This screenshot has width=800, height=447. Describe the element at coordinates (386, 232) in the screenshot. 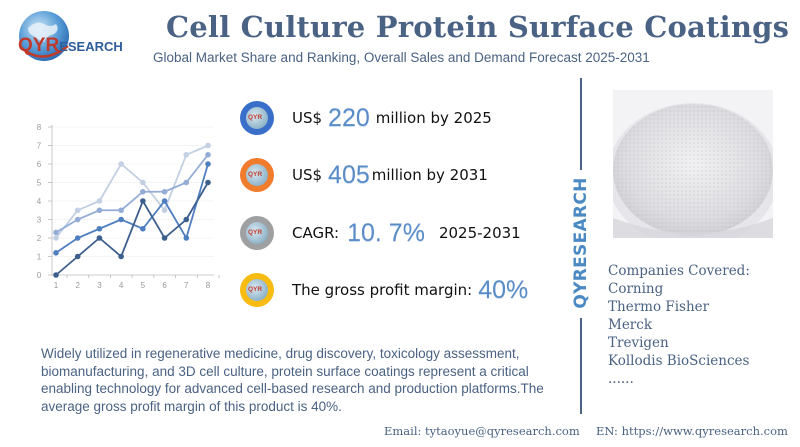

I see `stat-value: 10. 7%` at that location.